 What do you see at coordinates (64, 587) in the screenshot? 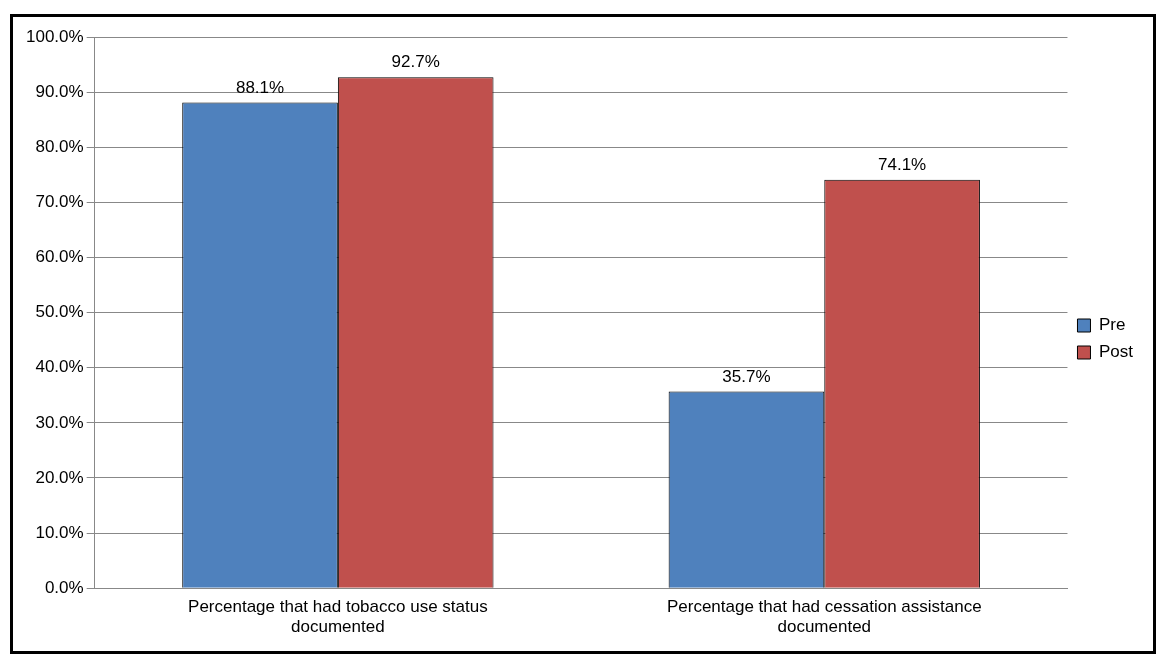
I see `y-tick-label: 0.0%` at bounding box center [64, 587].